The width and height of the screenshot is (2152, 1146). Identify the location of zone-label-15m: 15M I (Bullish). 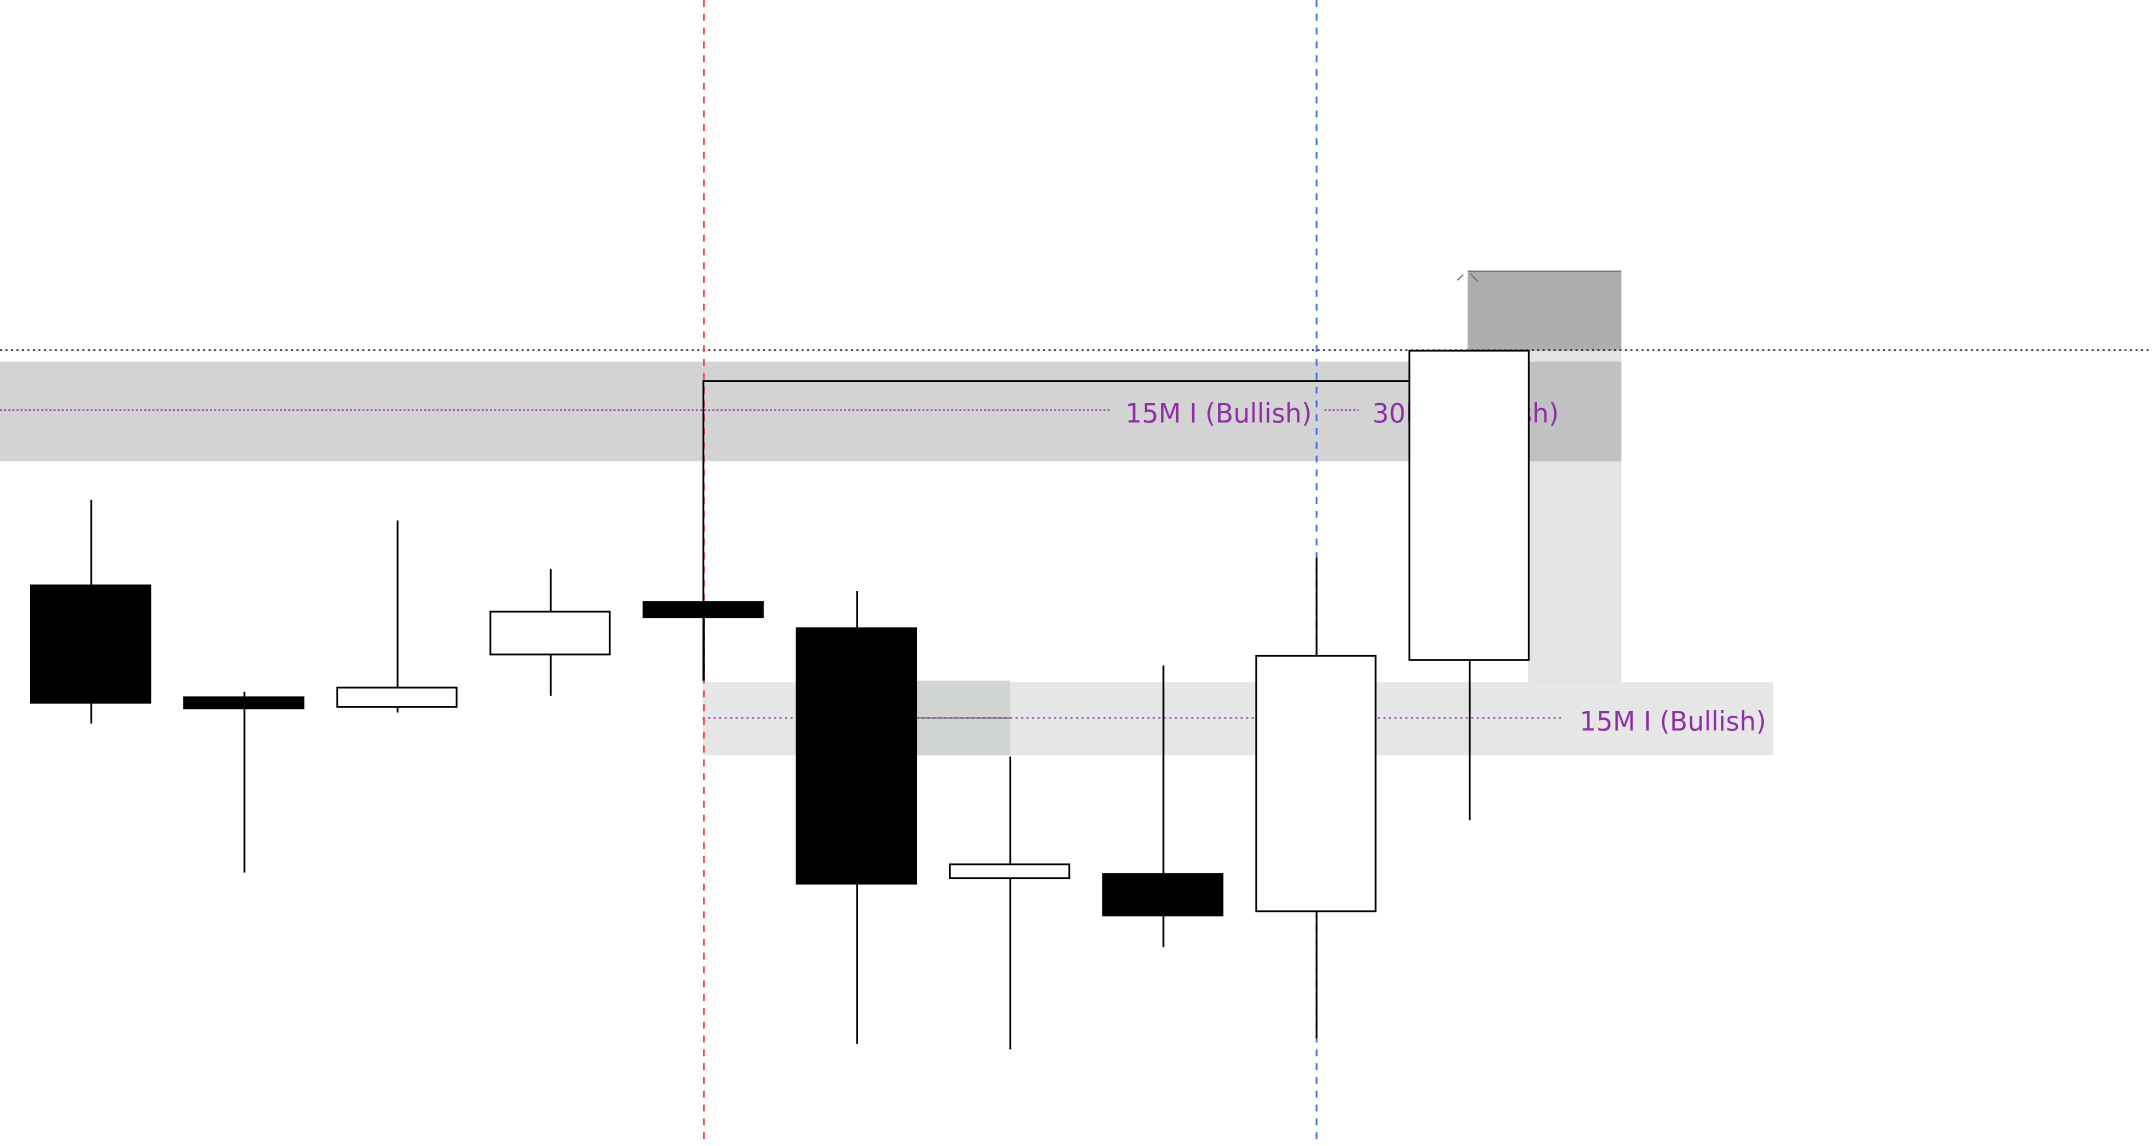
(1673, 722).